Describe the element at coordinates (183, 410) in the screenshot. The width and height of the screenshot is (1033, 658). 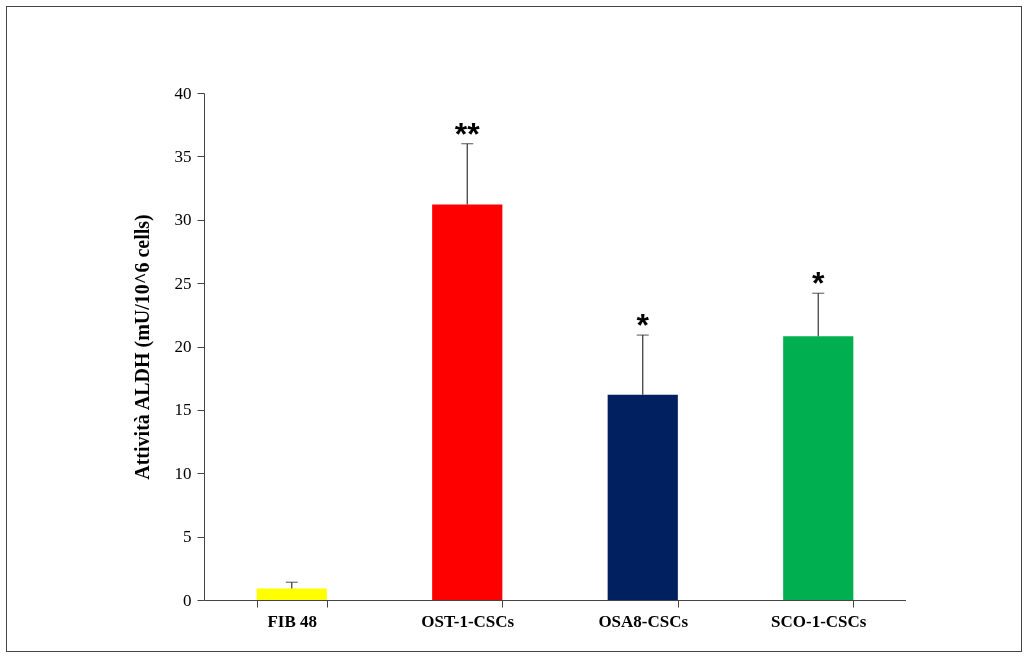
I see `y-tick-label: 15` at that location.